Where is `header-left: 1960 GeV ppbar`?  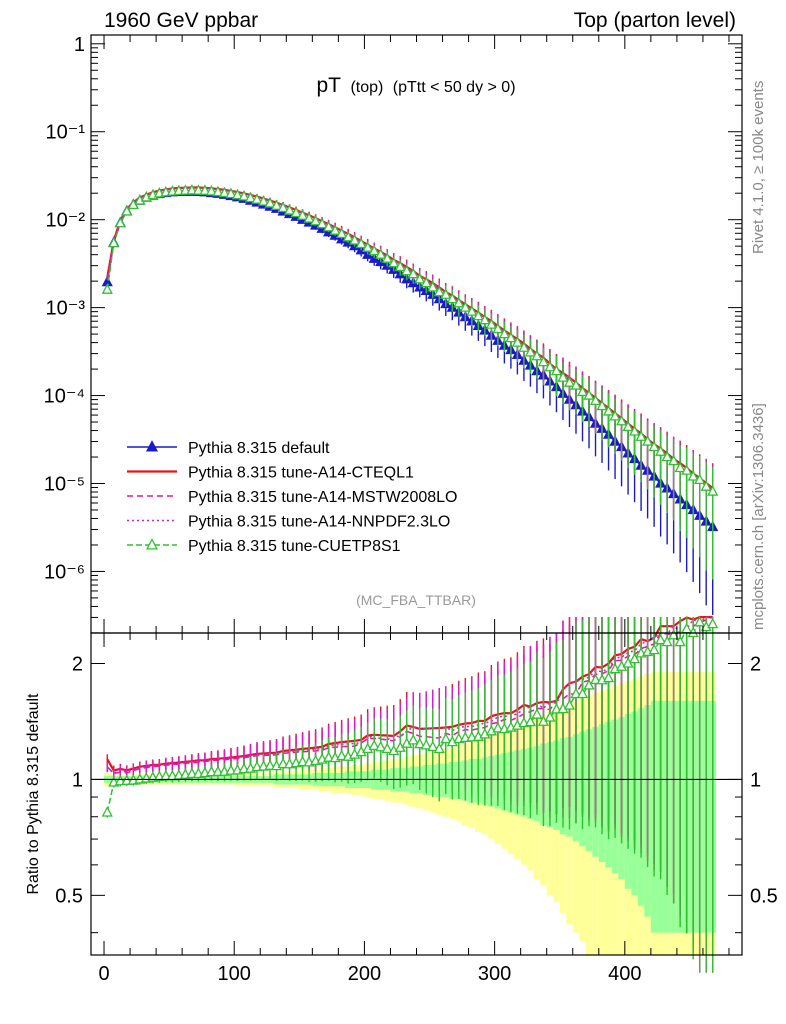
header-left: 1960 GeV ppbar is located at coordinates (181, 20).